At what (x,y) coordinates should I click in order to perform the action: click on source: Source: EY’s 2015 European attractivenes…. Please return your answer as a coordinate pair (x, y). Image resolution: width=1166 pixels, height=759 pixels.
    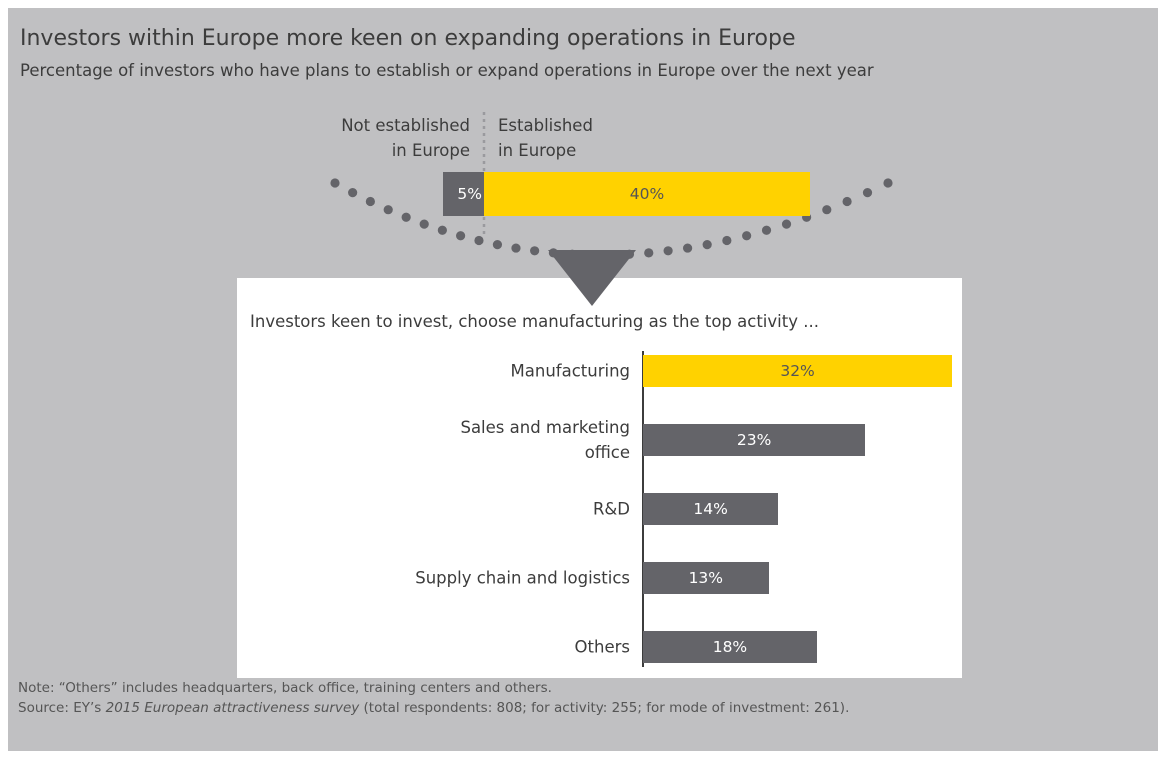
    Looking at the image, I should click on (433, 708).